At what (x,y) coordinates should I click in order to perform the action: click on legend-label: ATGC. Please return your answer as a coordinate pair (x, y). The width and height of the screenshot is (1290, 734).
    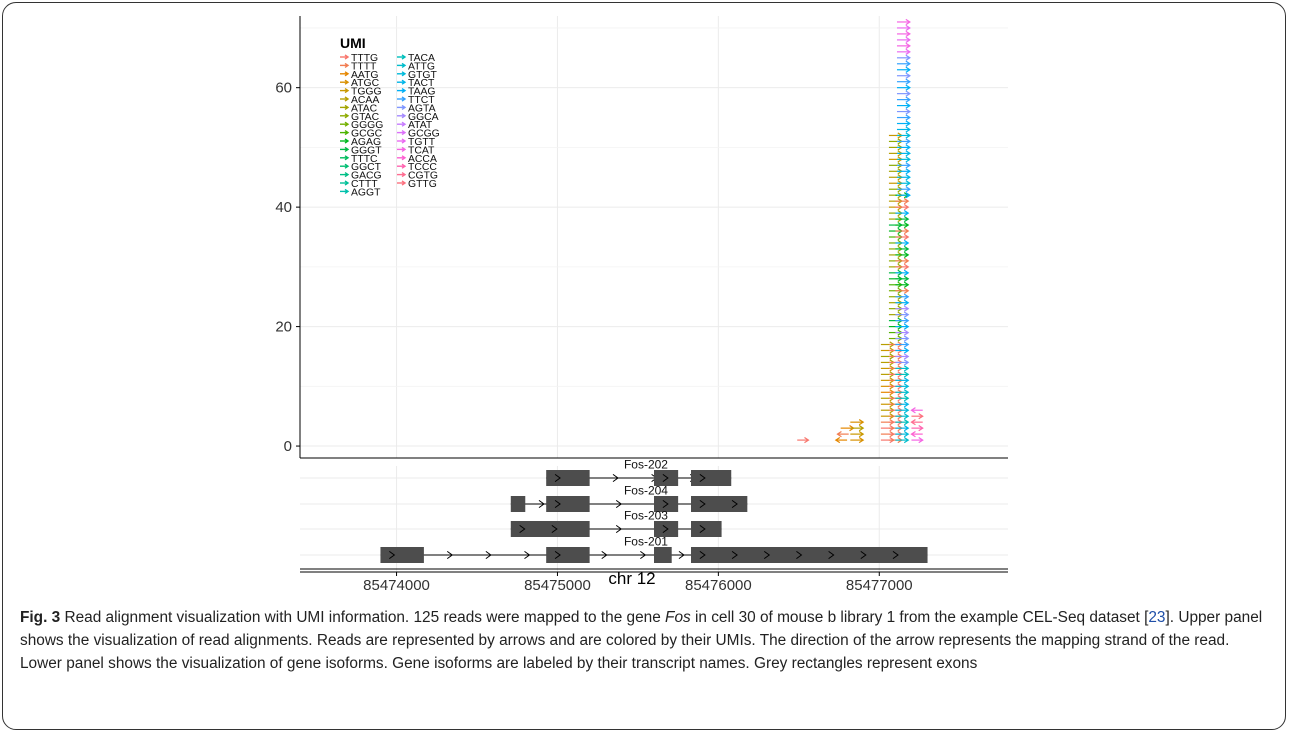
    Looking at the image, I should click on (365, 83).